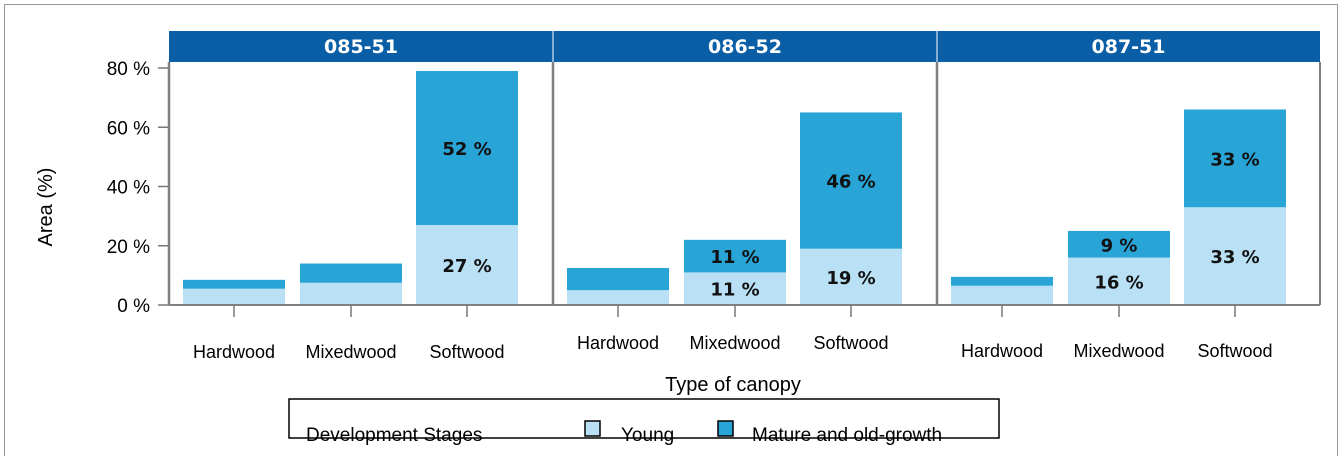 The width and height of the screenshot is (1344, 456). I want to click on data-label-young: 16 %, so click(1118, 282).